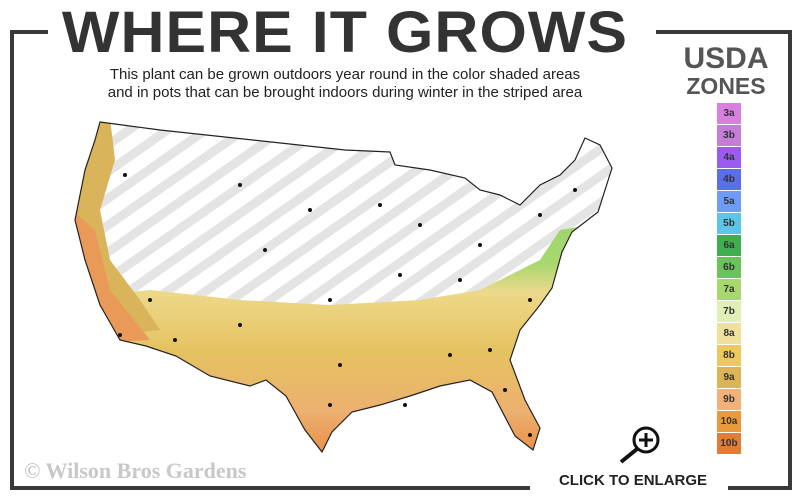  Describe the element at coordinates (270, 488) in the screenshot. I see `frame-bottom-left` at that location.